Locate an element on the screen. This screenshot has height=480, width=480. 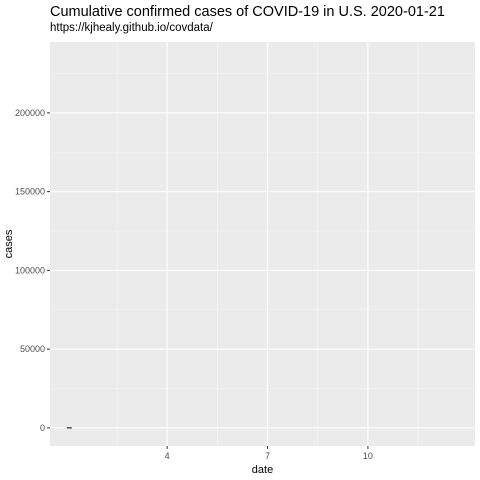
x-tick-label: 4 is located at coordinates (167, 456).